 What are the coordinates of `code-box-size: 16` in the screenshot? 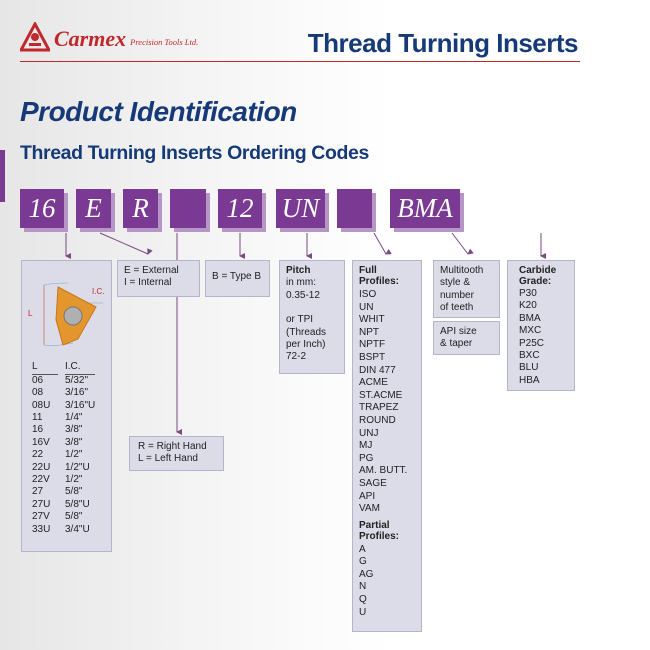 It's located at (42, 208).